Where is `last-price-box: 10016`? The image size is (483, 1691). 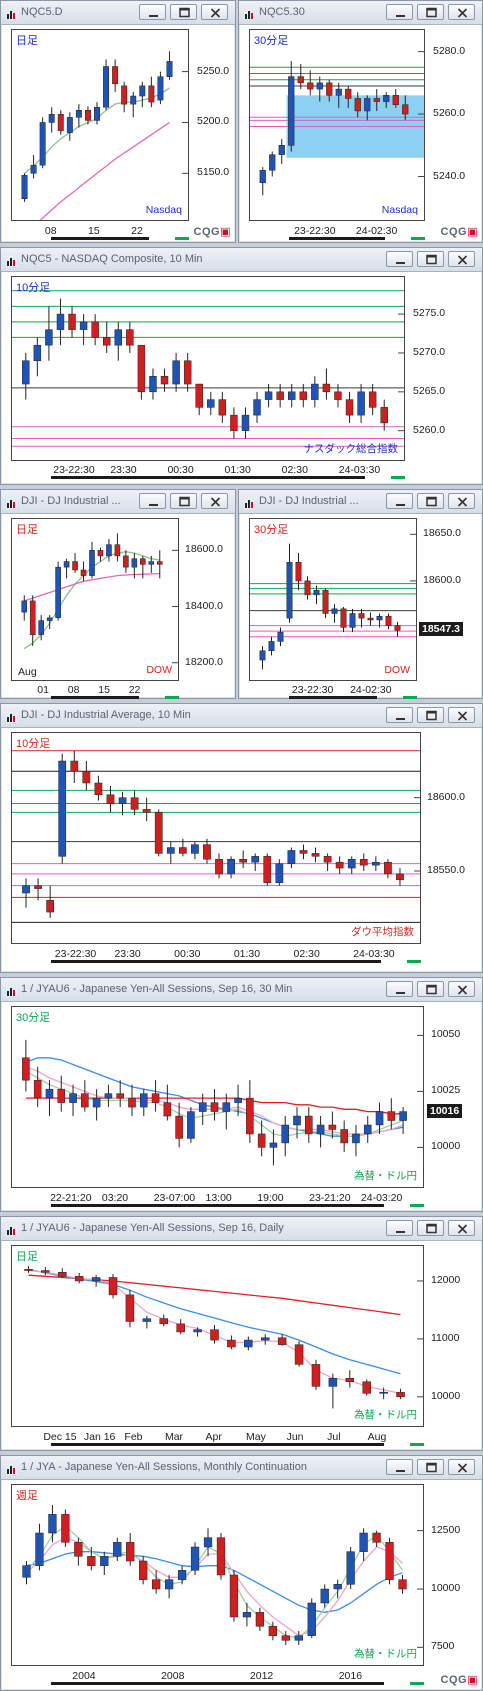
last-price-box: 10016 is located at coordinates (445, 1110).